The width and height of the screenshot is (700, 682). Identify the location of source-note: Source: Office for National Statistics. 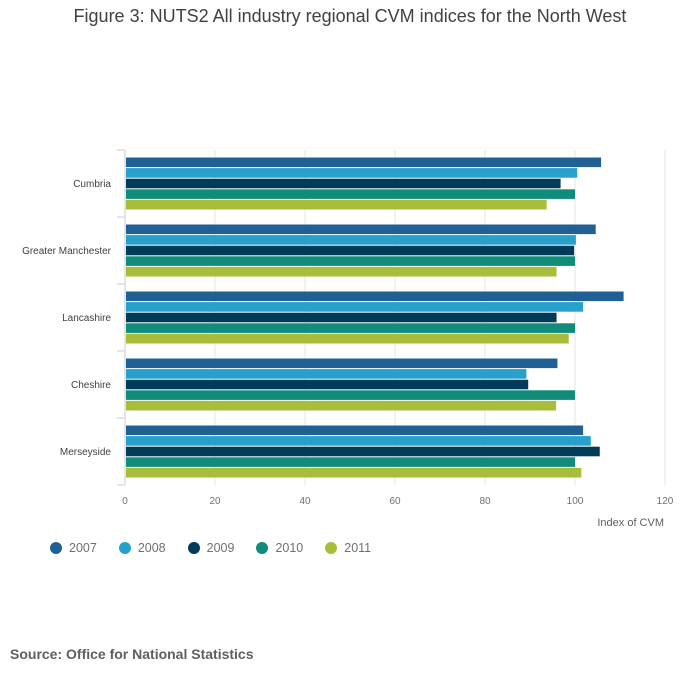
(132, 654).